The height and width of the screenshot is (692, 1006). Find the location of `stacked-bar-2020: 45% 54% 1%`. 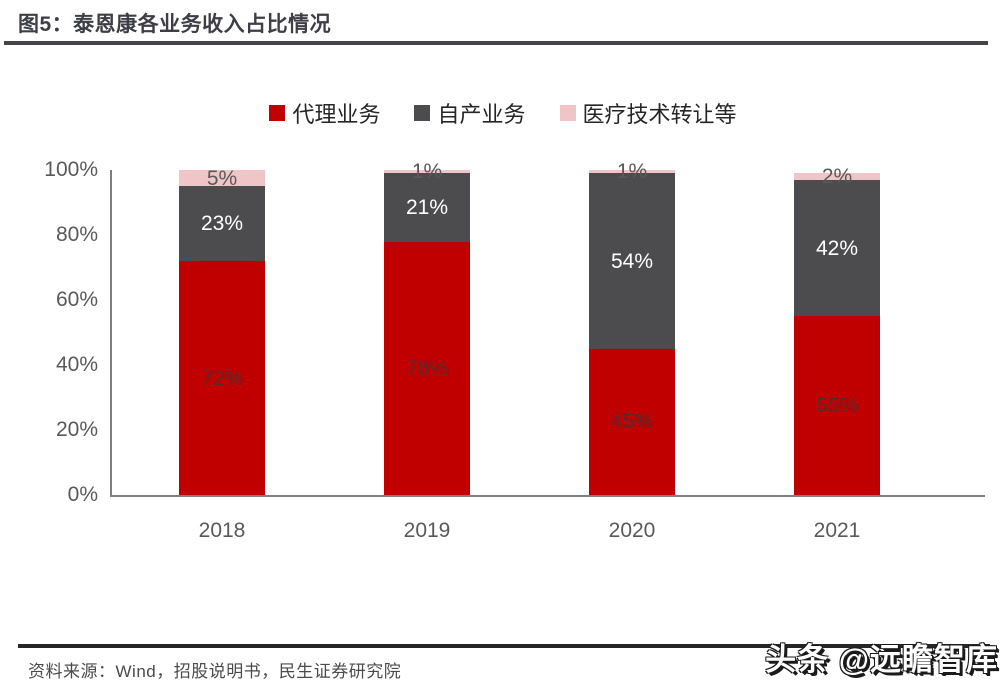

stacked-bar-2020: 45% 54% 1% is located at coordinates (632, 328).